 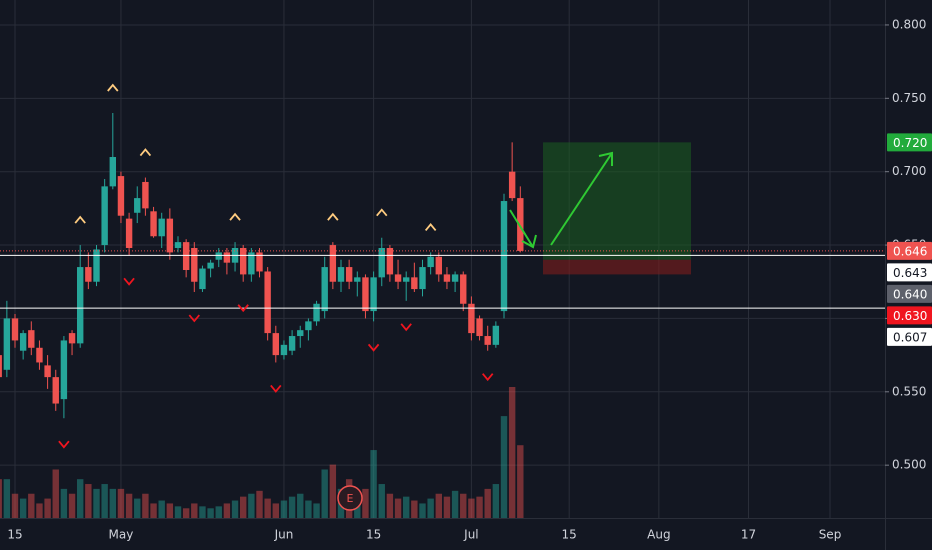 I want to click on earnings-icon, so click(x=350, y=498).